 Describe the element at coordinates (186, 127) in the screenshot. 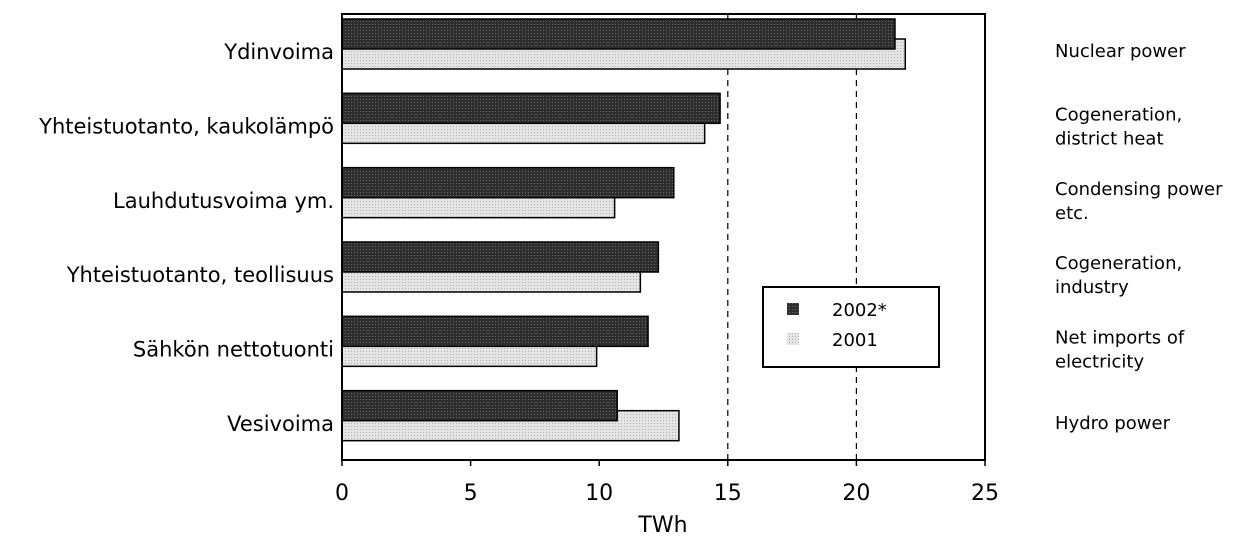

I see `category-label: Yhteistuotanto, kaukolämpö` at that location.